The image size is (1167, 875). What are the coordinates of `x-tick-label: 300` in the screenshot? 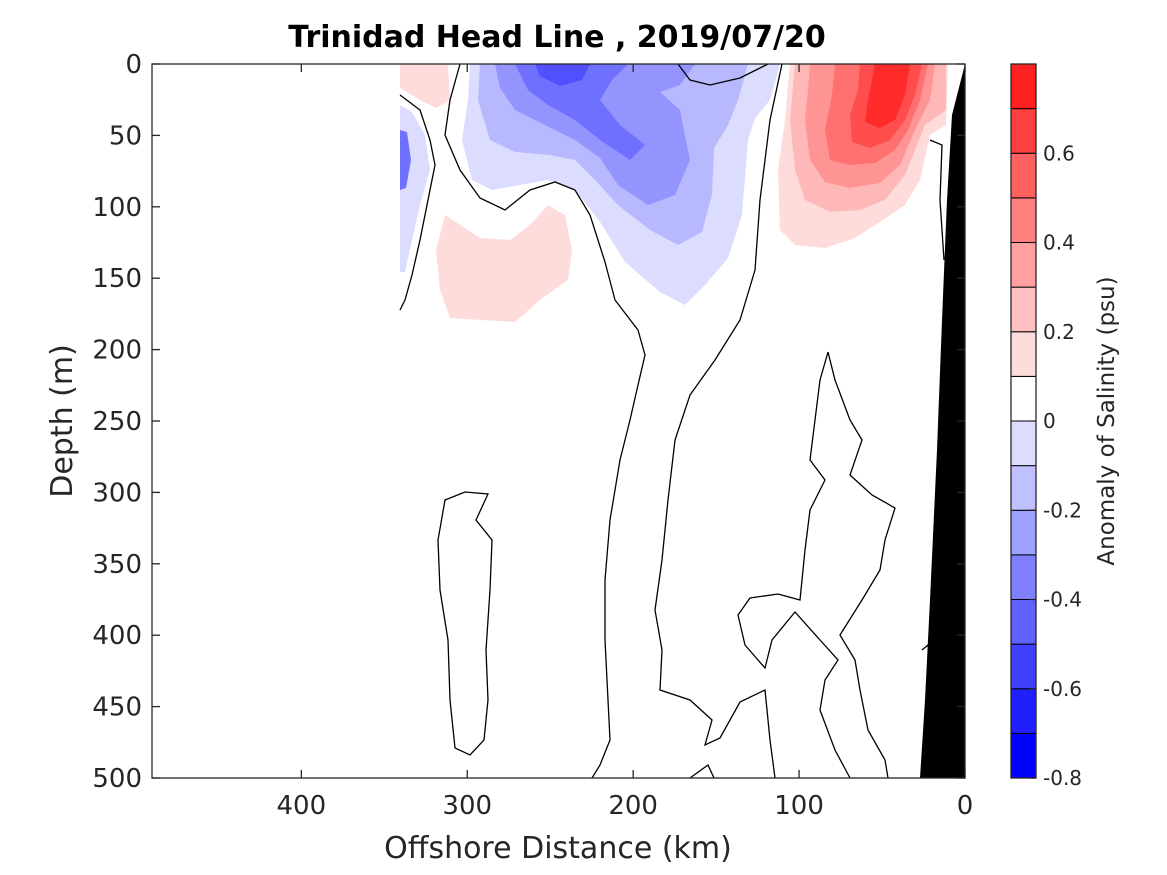 It's located at (467, 806).